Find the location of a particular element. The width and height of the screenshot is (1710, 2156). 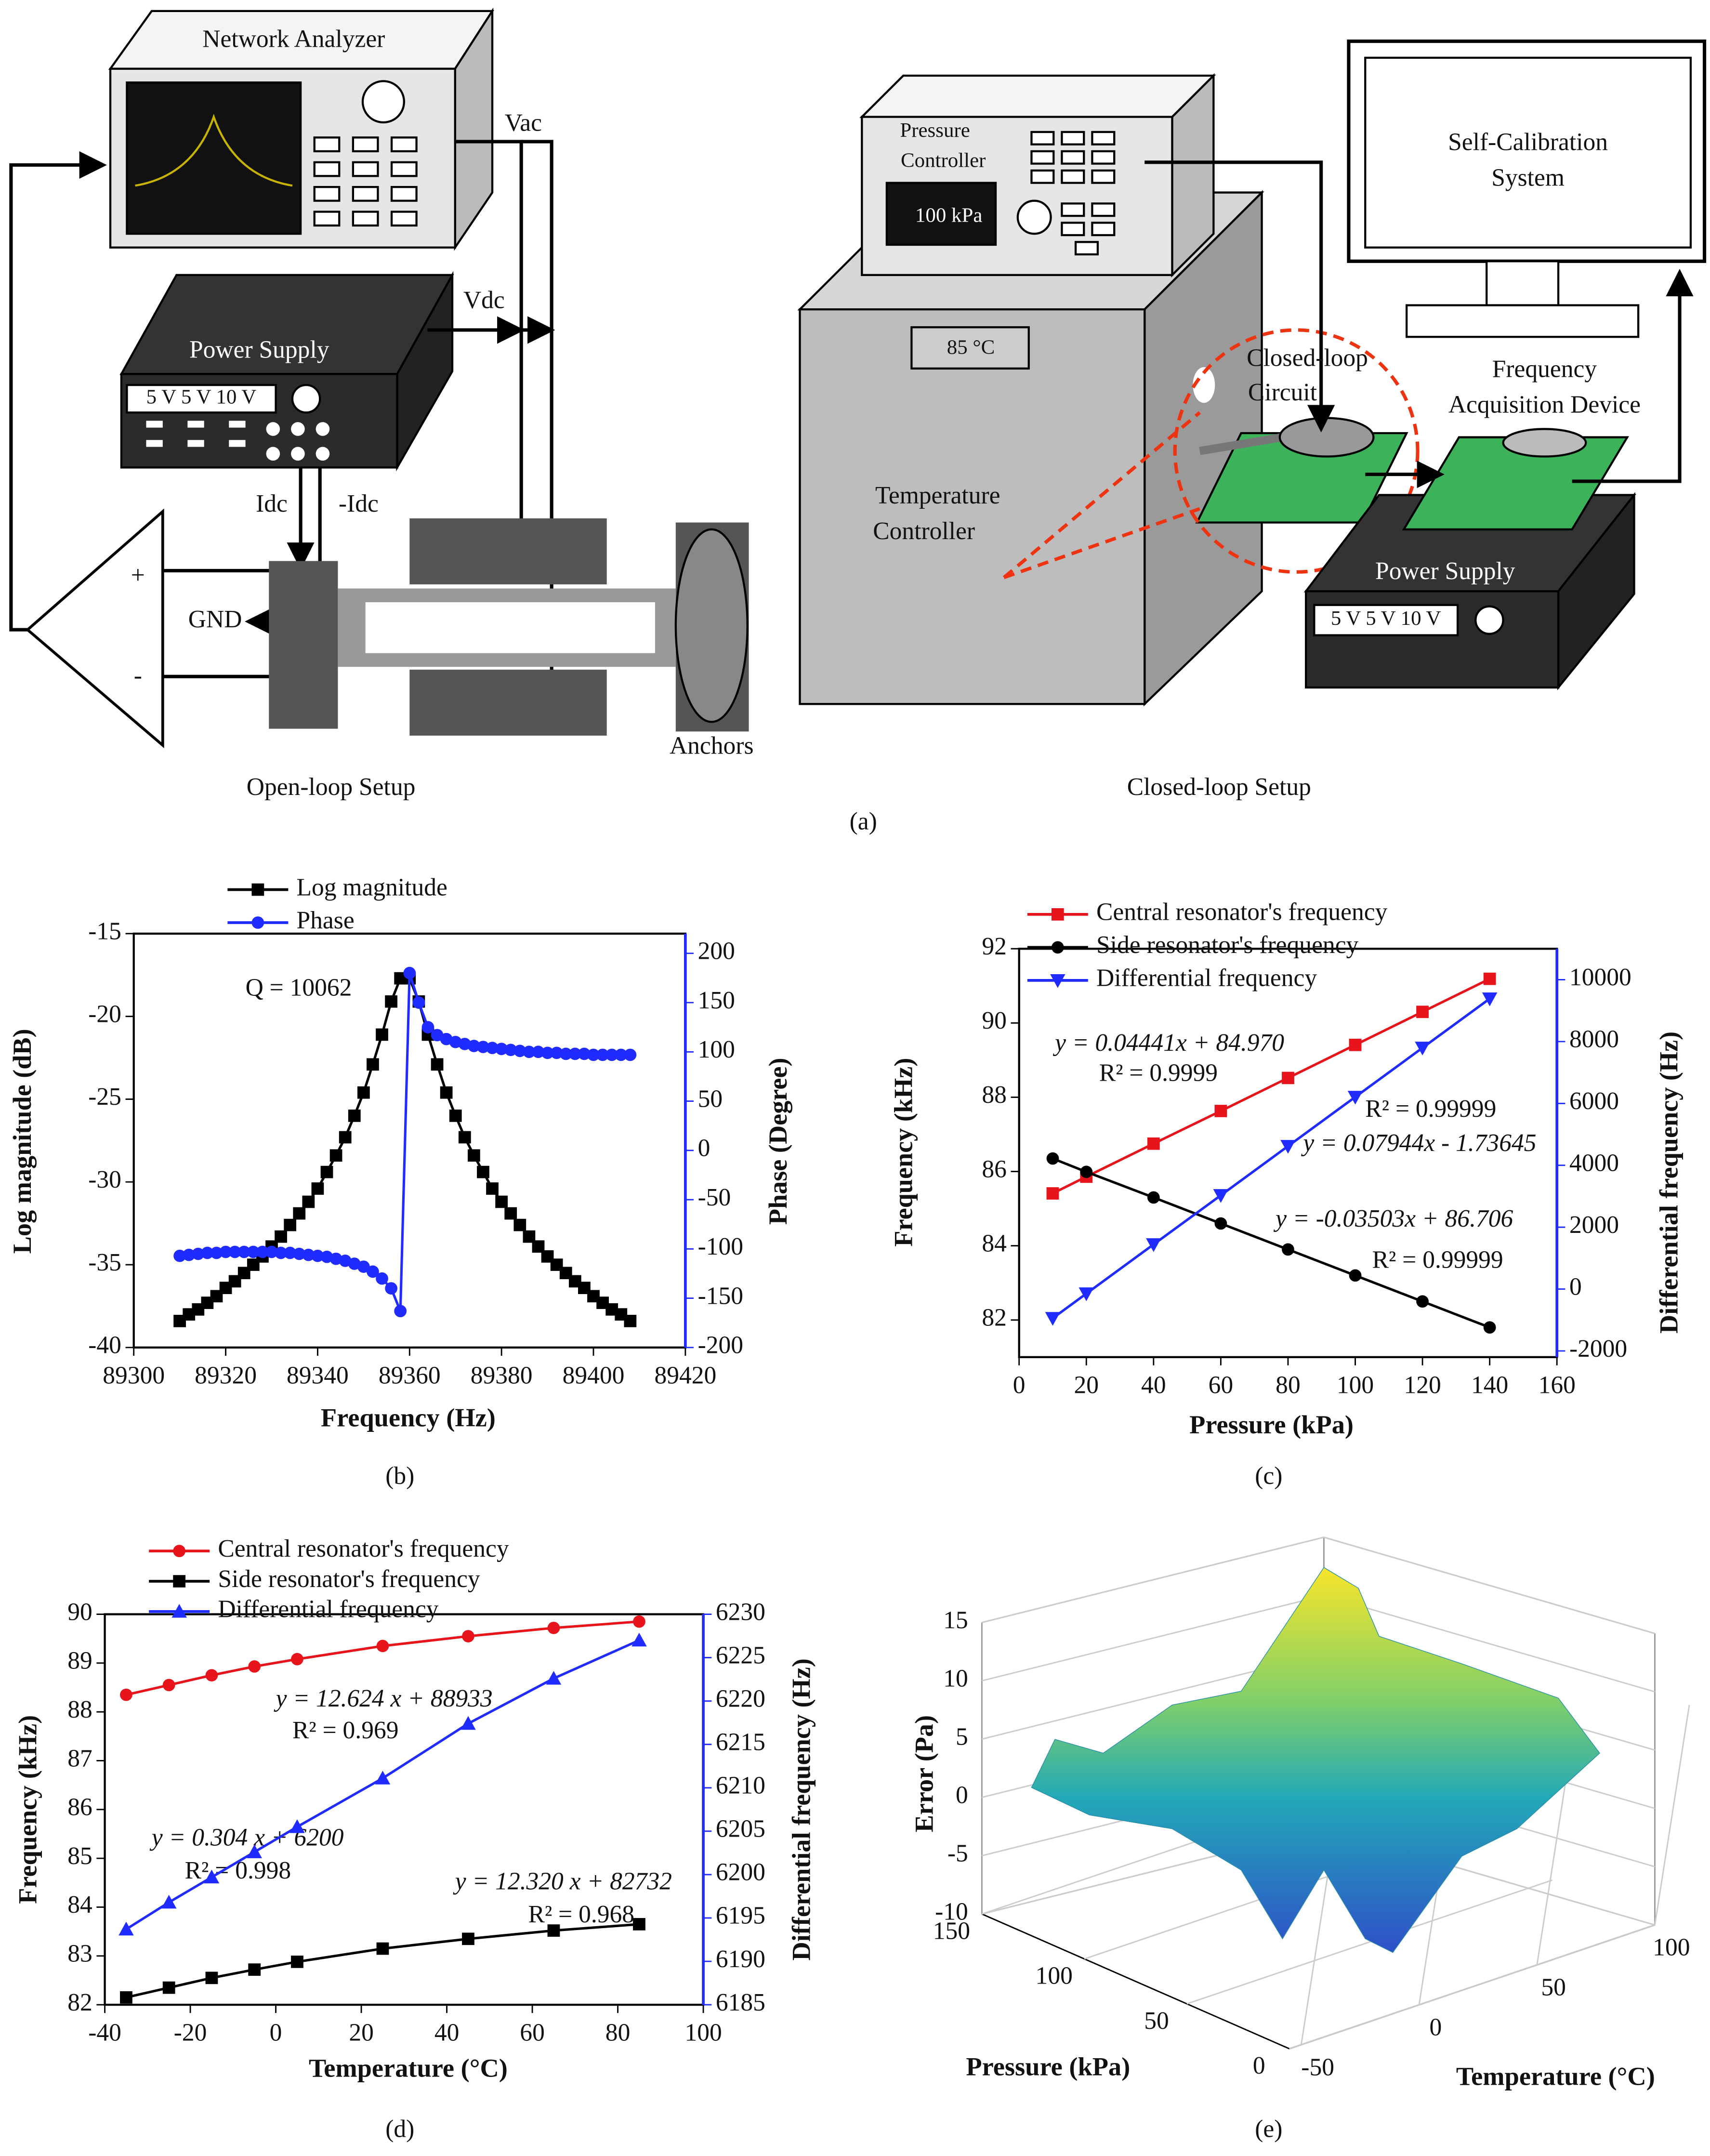

y-tick-label: 89 is located at coordinates (79, 1661).